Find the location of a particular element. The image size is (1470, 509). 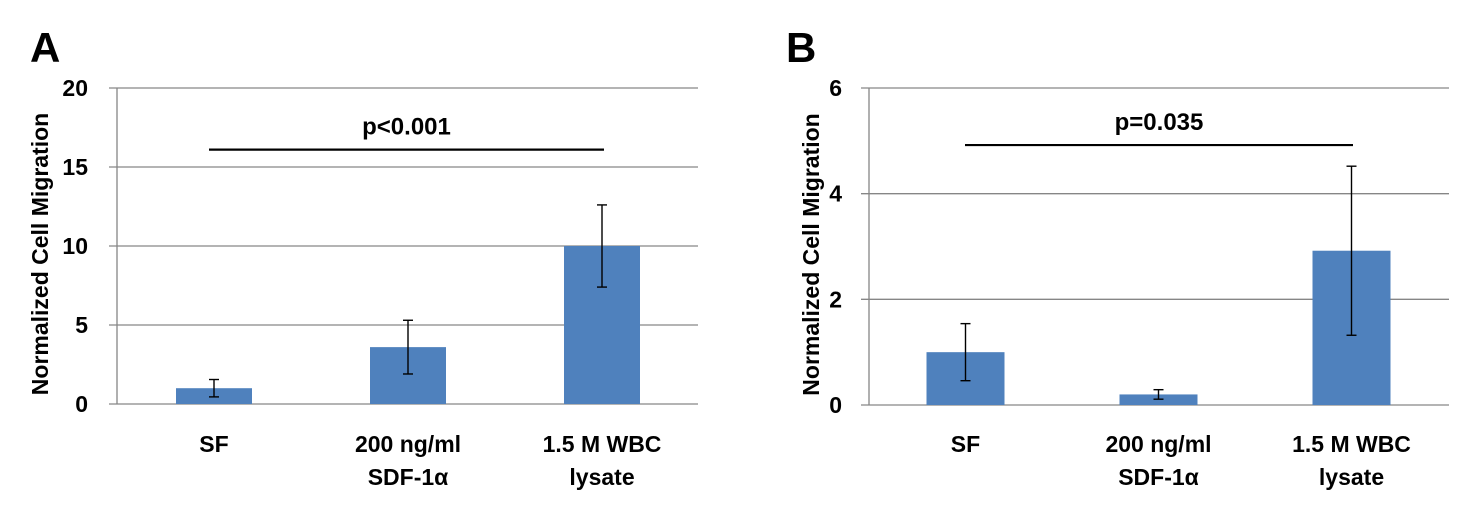

y-tick-label: 20 is located at coordinates (75, 88).